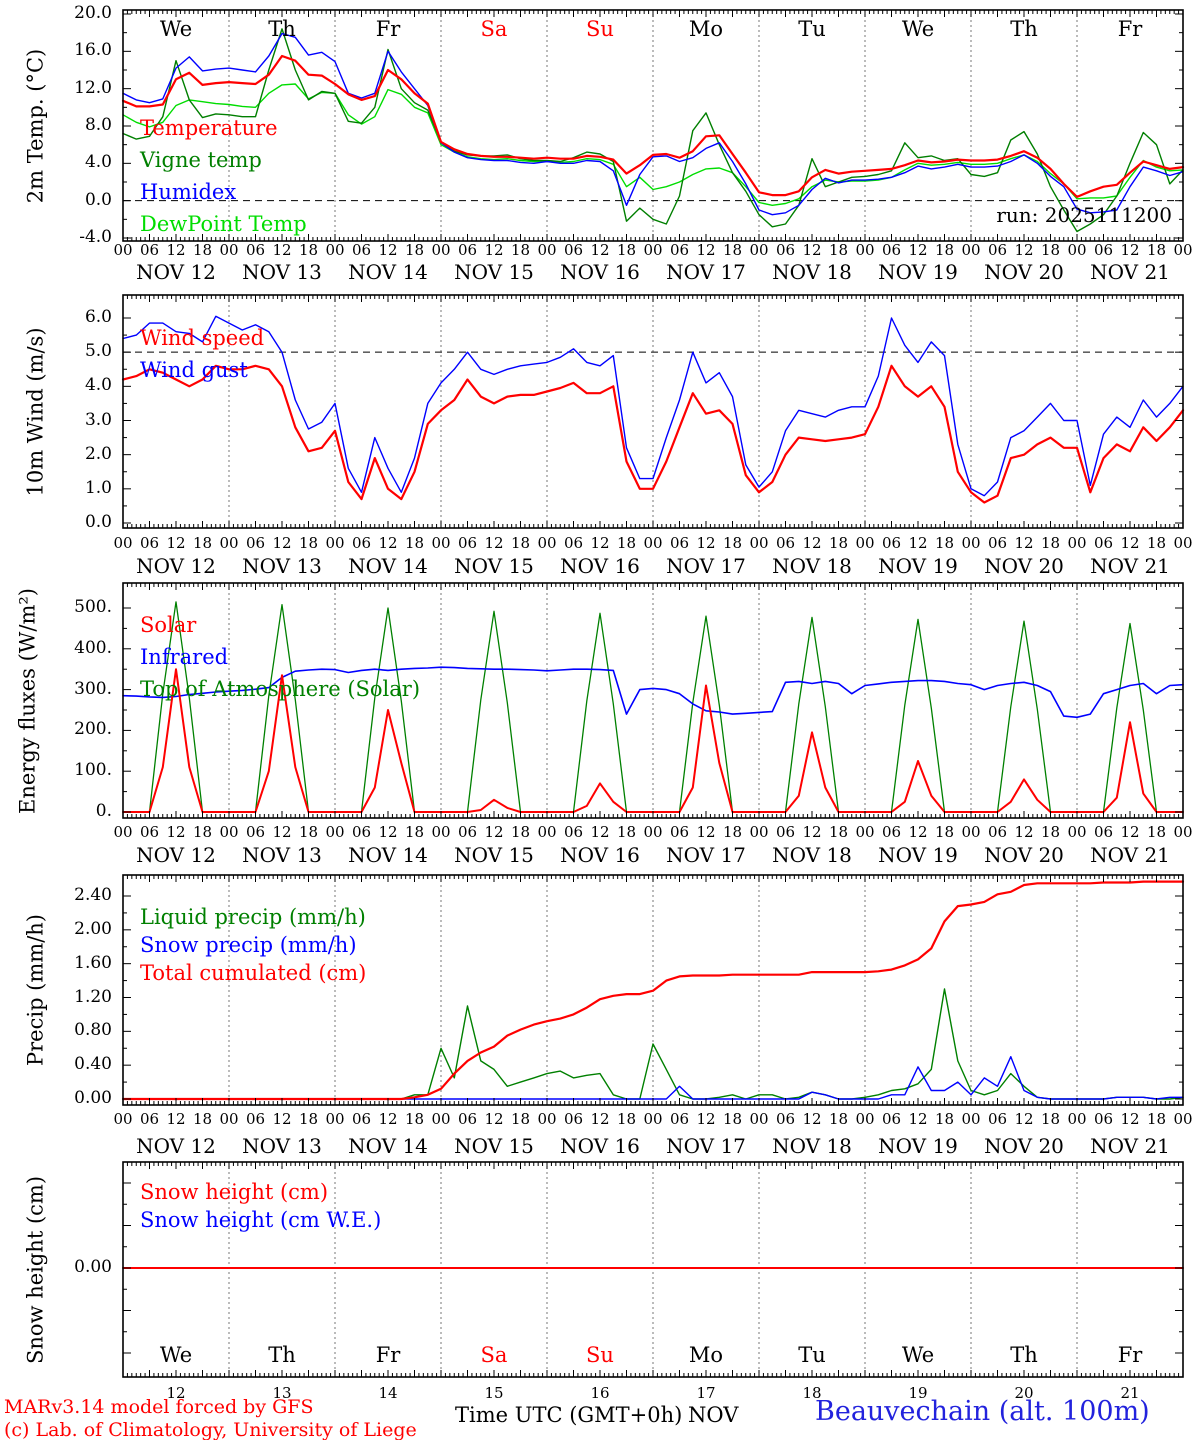 The height and width of the screenshot is (1440, 1194). Describe the element at coordinates (98, 487) in the screenshot. I see `y-tick-label-wind: 1.0` at that location.